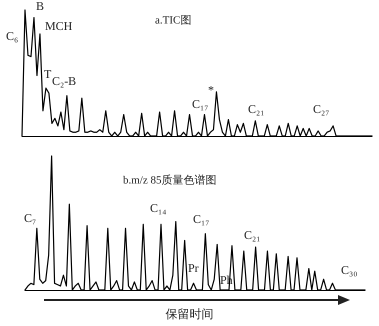 The image size is (379, 326). I want to click on annotation: C₁₄, so click(158, 208).